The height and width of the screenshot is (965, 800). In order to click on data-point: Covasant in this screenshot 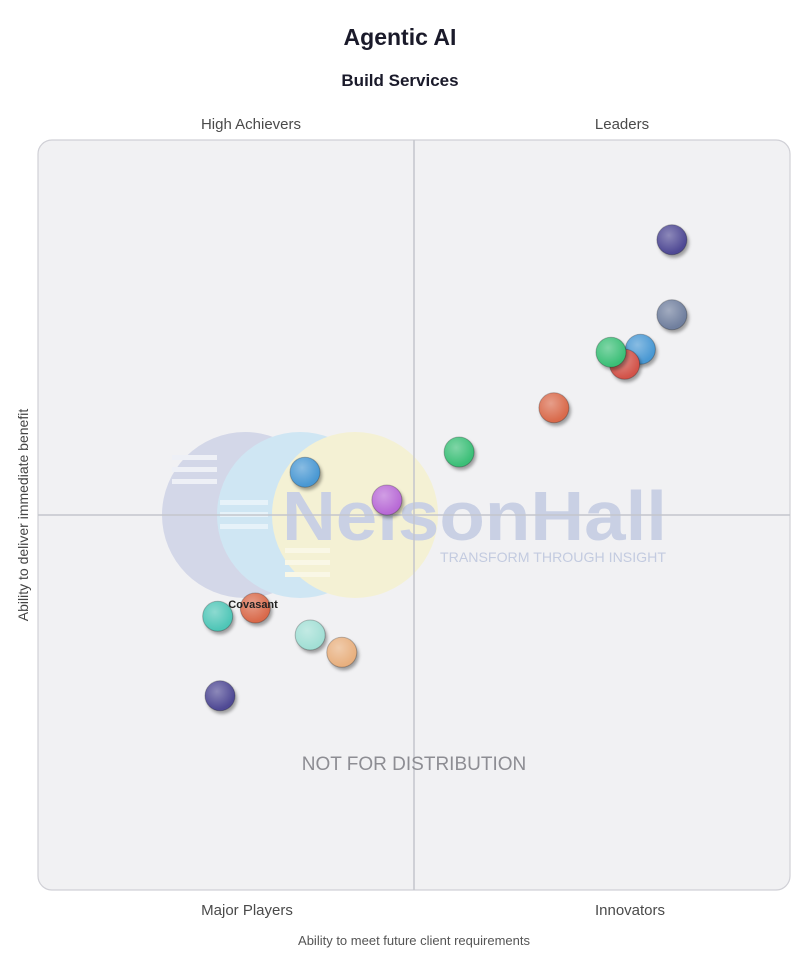, I will do `click(253, 608)`.